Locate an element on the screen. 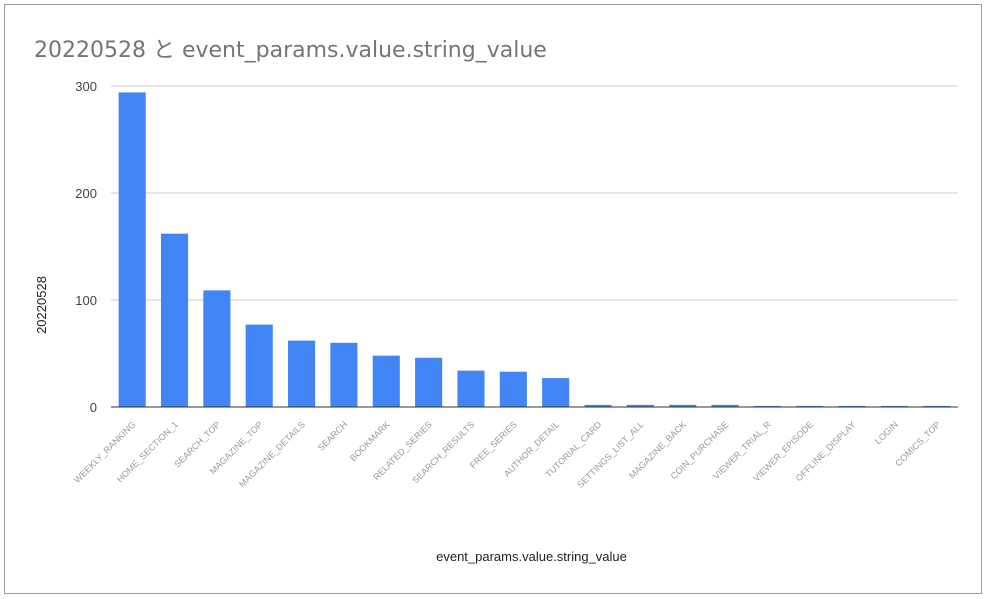  y-tick-label: 100 is located at coordinates (86, 300).